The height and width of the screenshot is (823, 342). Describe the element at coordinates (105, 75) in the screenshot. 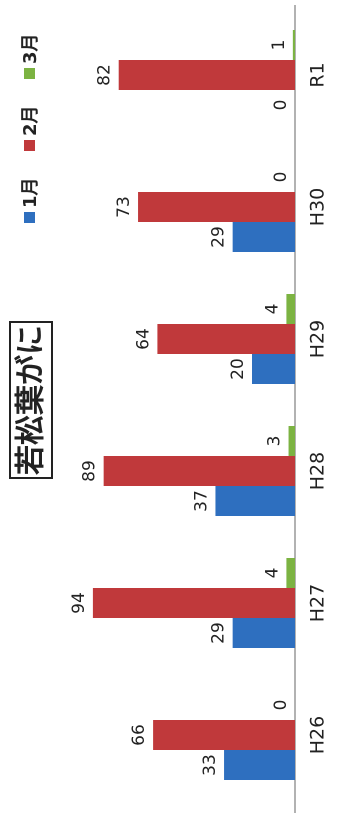

I see `data-label: 82` at that location.